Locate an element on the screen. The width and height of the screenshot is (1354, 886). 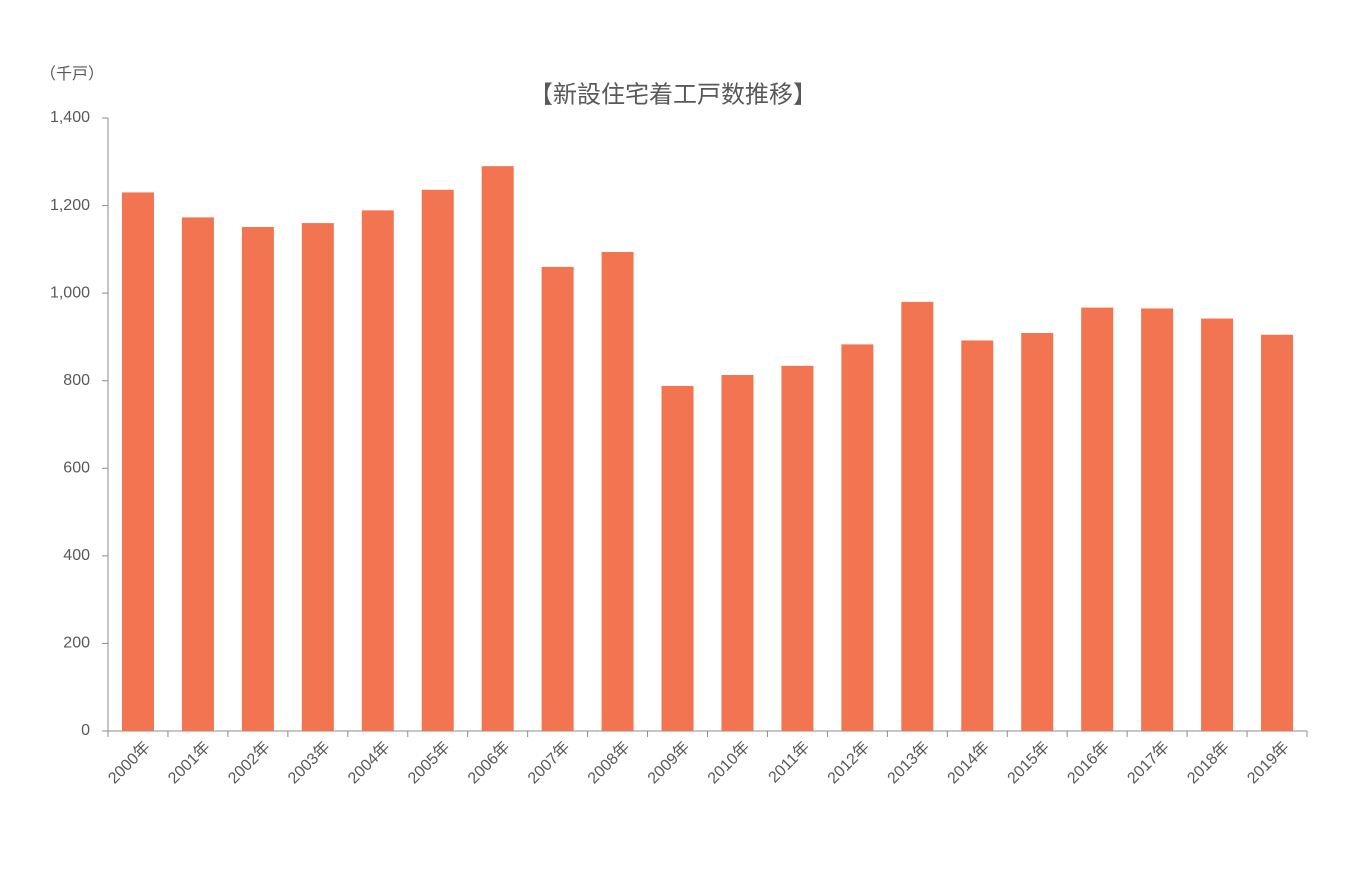
y-unit-label: （千戸） is located at coordinates (72, 74).